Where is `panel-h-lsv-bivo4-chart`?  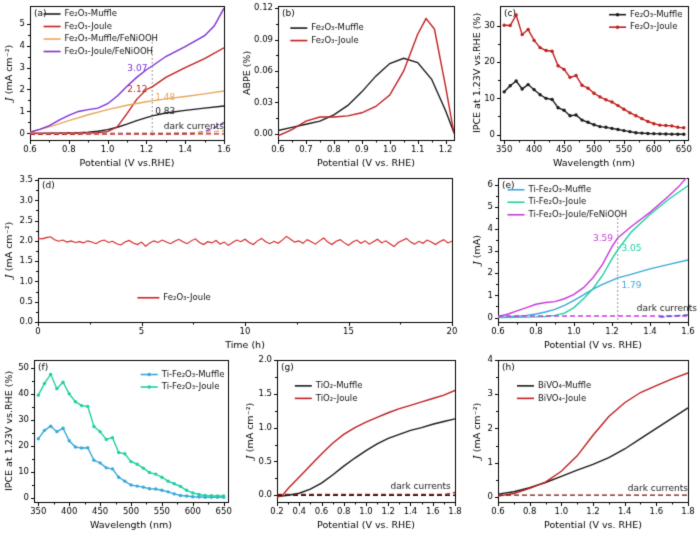
panel-h-lsv-bivo4-chart is located at coordinates (583, 443).